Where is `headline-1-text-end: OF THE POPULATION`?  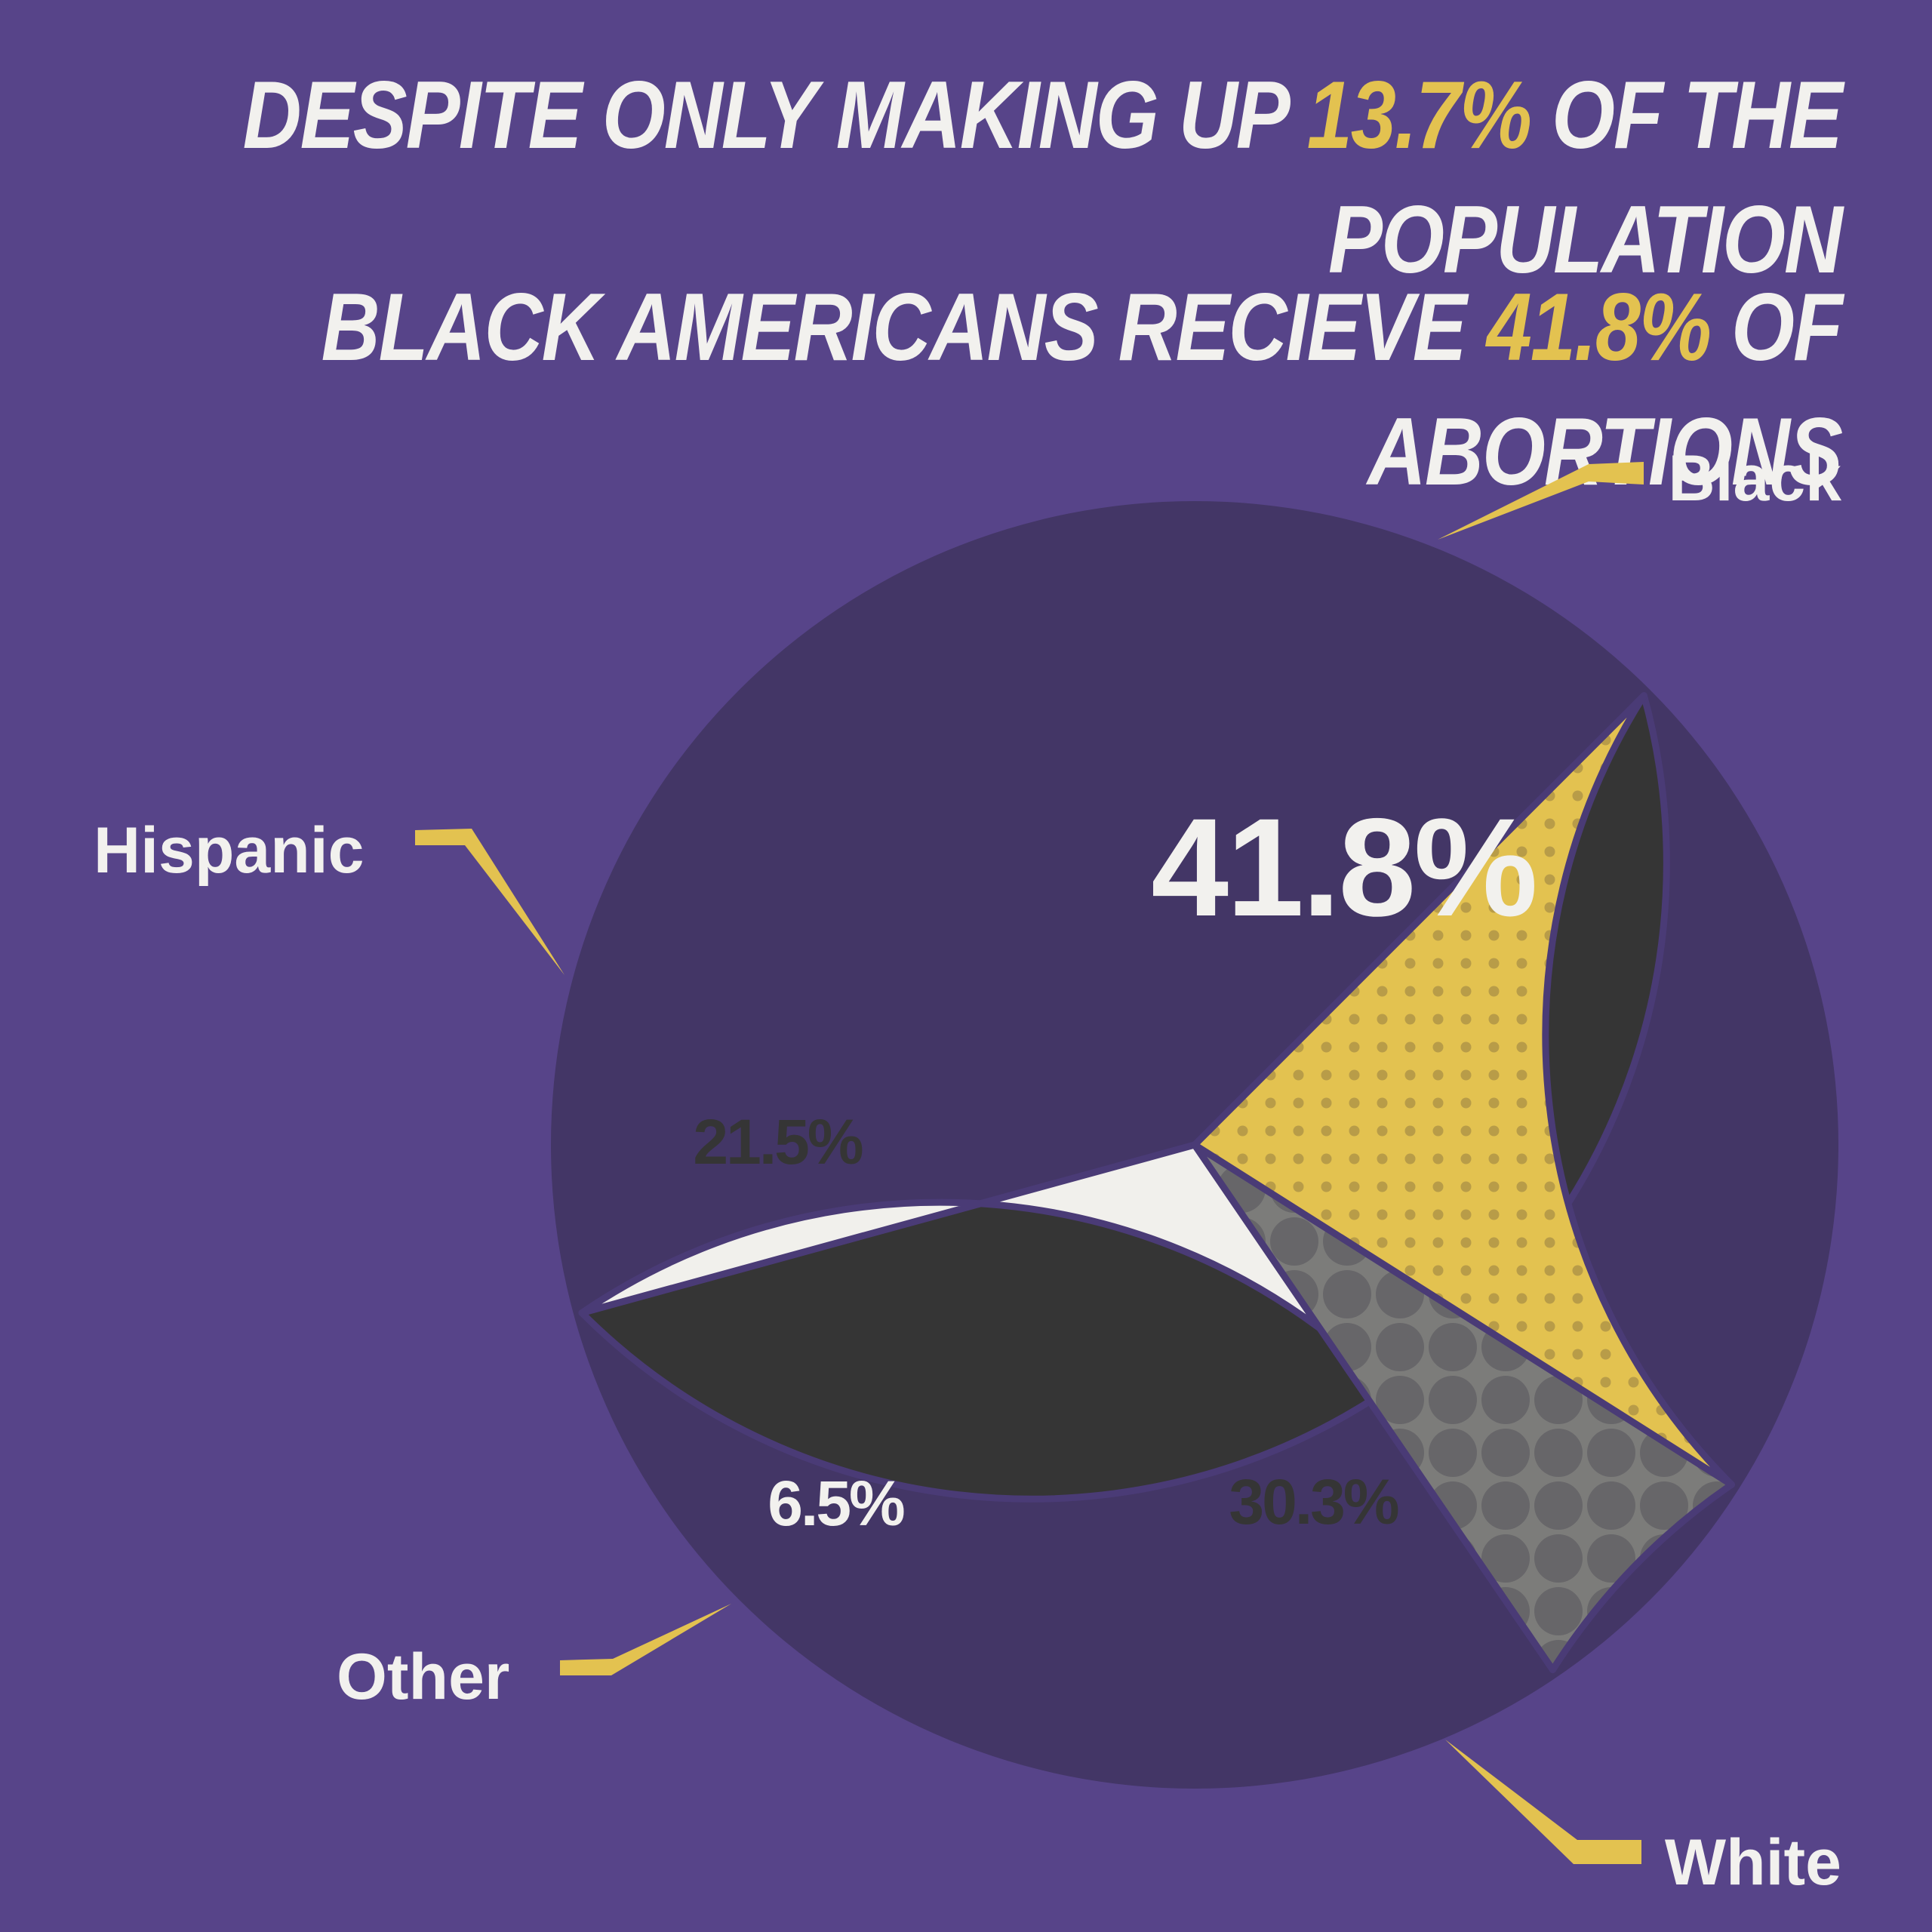
headline-1-text-end: OF THE POPULATION is located at coordinates (1585, 177).